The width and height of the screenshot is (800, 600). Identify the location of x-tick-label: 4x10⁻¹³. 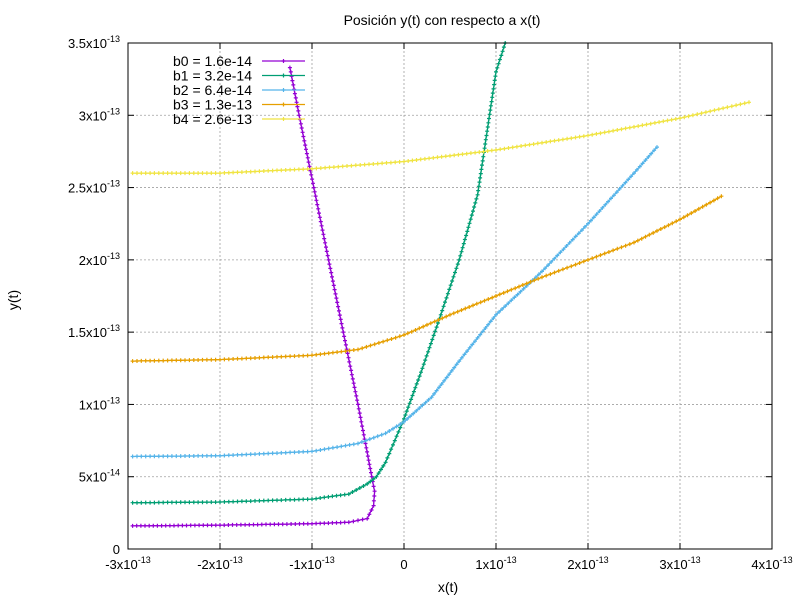
(771, 563).